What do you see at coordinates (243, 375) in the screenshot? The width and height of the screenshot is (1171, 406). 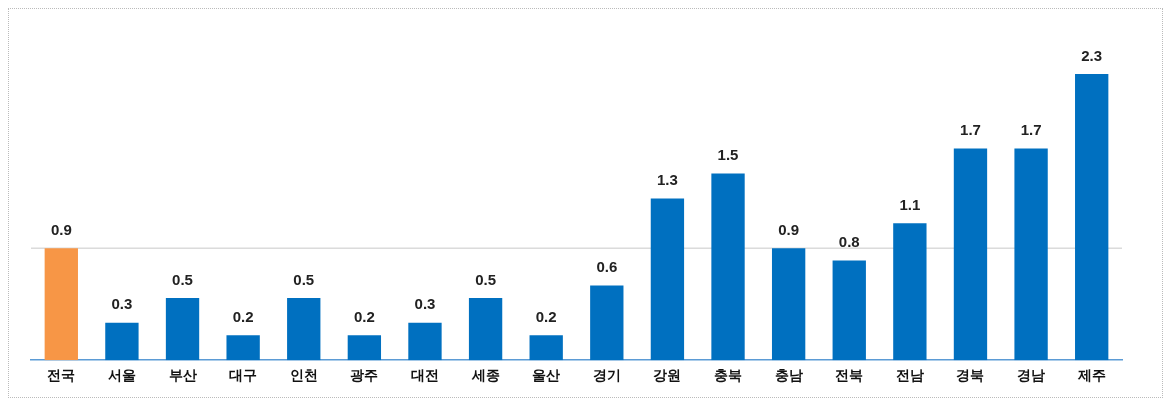 I see `x-tick-label: 대구` at bounding box center [243, 375].